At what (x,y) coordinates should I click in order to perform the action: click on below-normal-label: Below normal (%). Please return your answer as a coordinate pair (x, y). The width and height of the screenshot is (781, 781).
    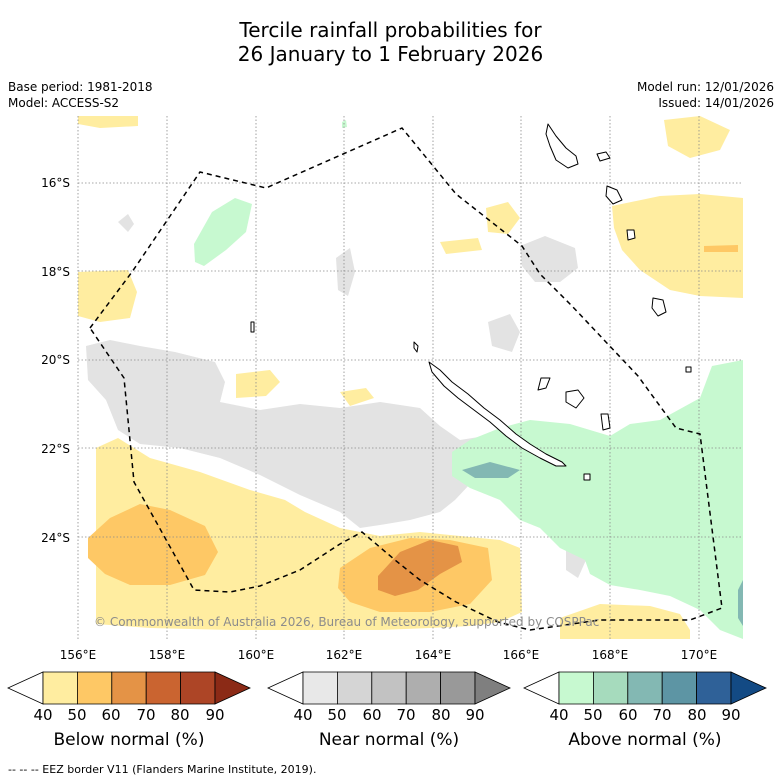
    Looking at the image, I should click on (129, 740).